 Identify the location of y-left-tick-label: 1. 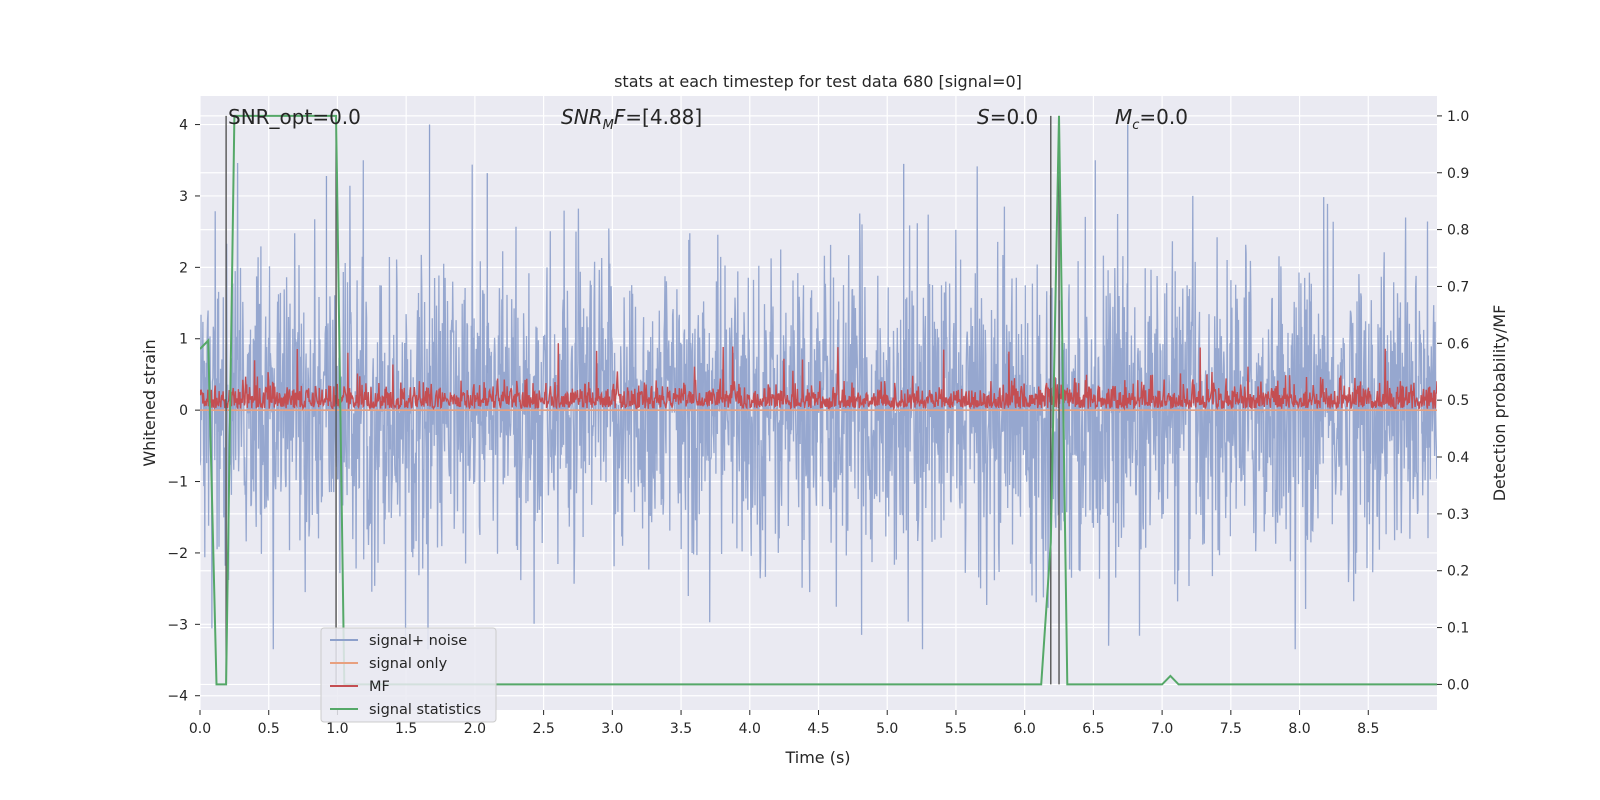
(183, 340).